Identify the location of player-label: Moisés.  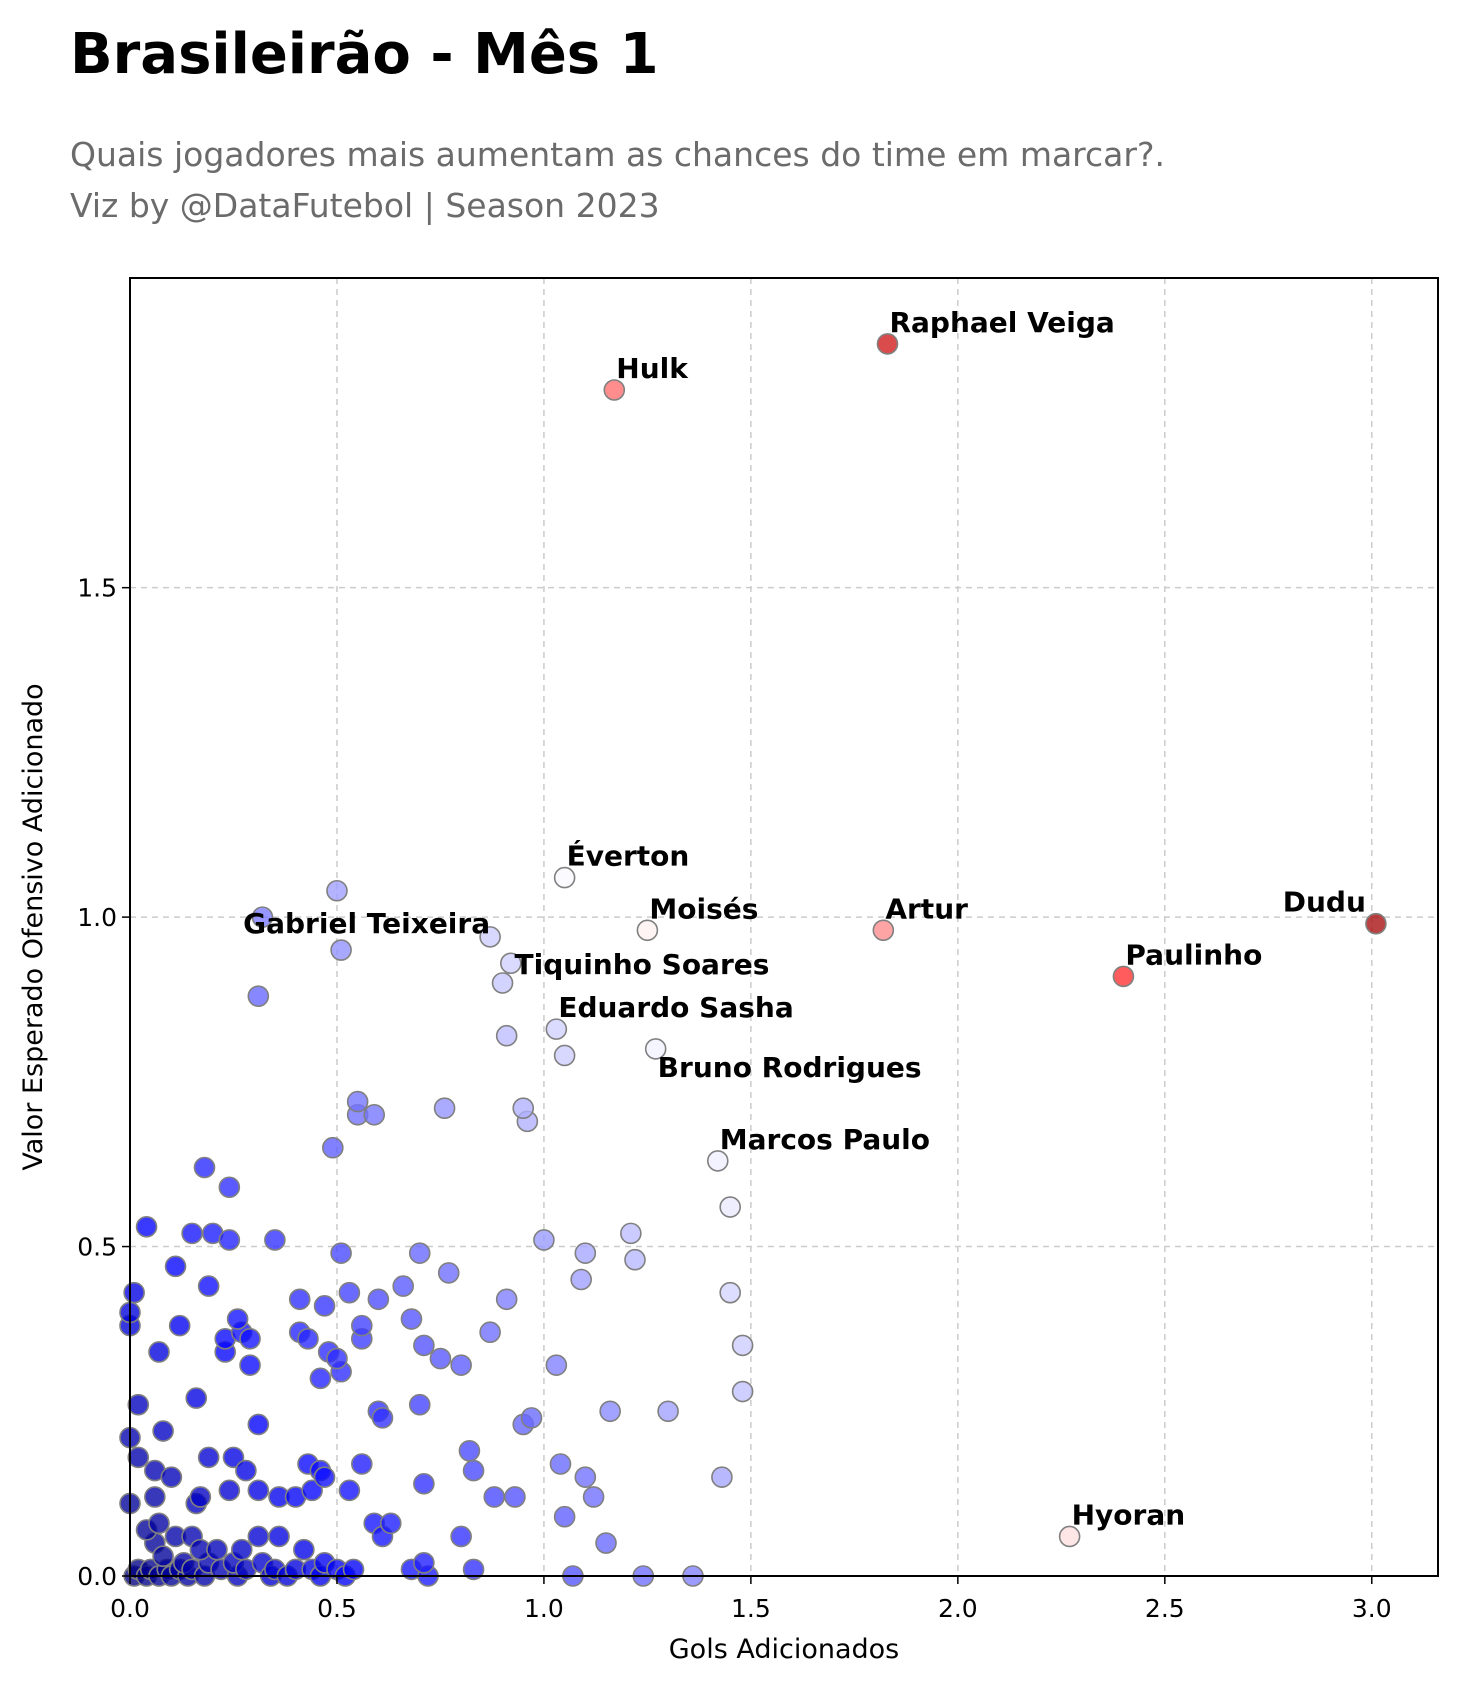
(703, 908).